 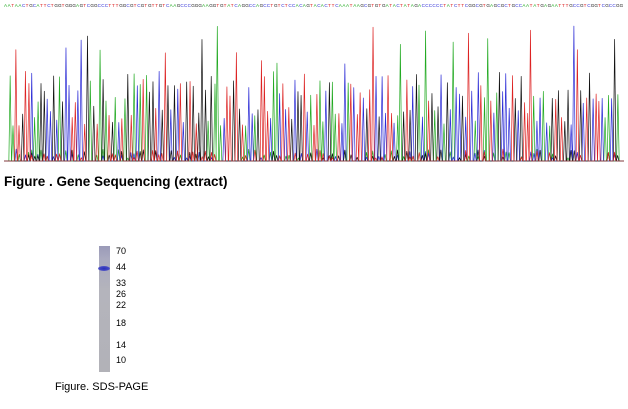 What do you see at coordinates (104, 309) in the screenshot?
I see `gel-lane` at bounding box center [104, 309].